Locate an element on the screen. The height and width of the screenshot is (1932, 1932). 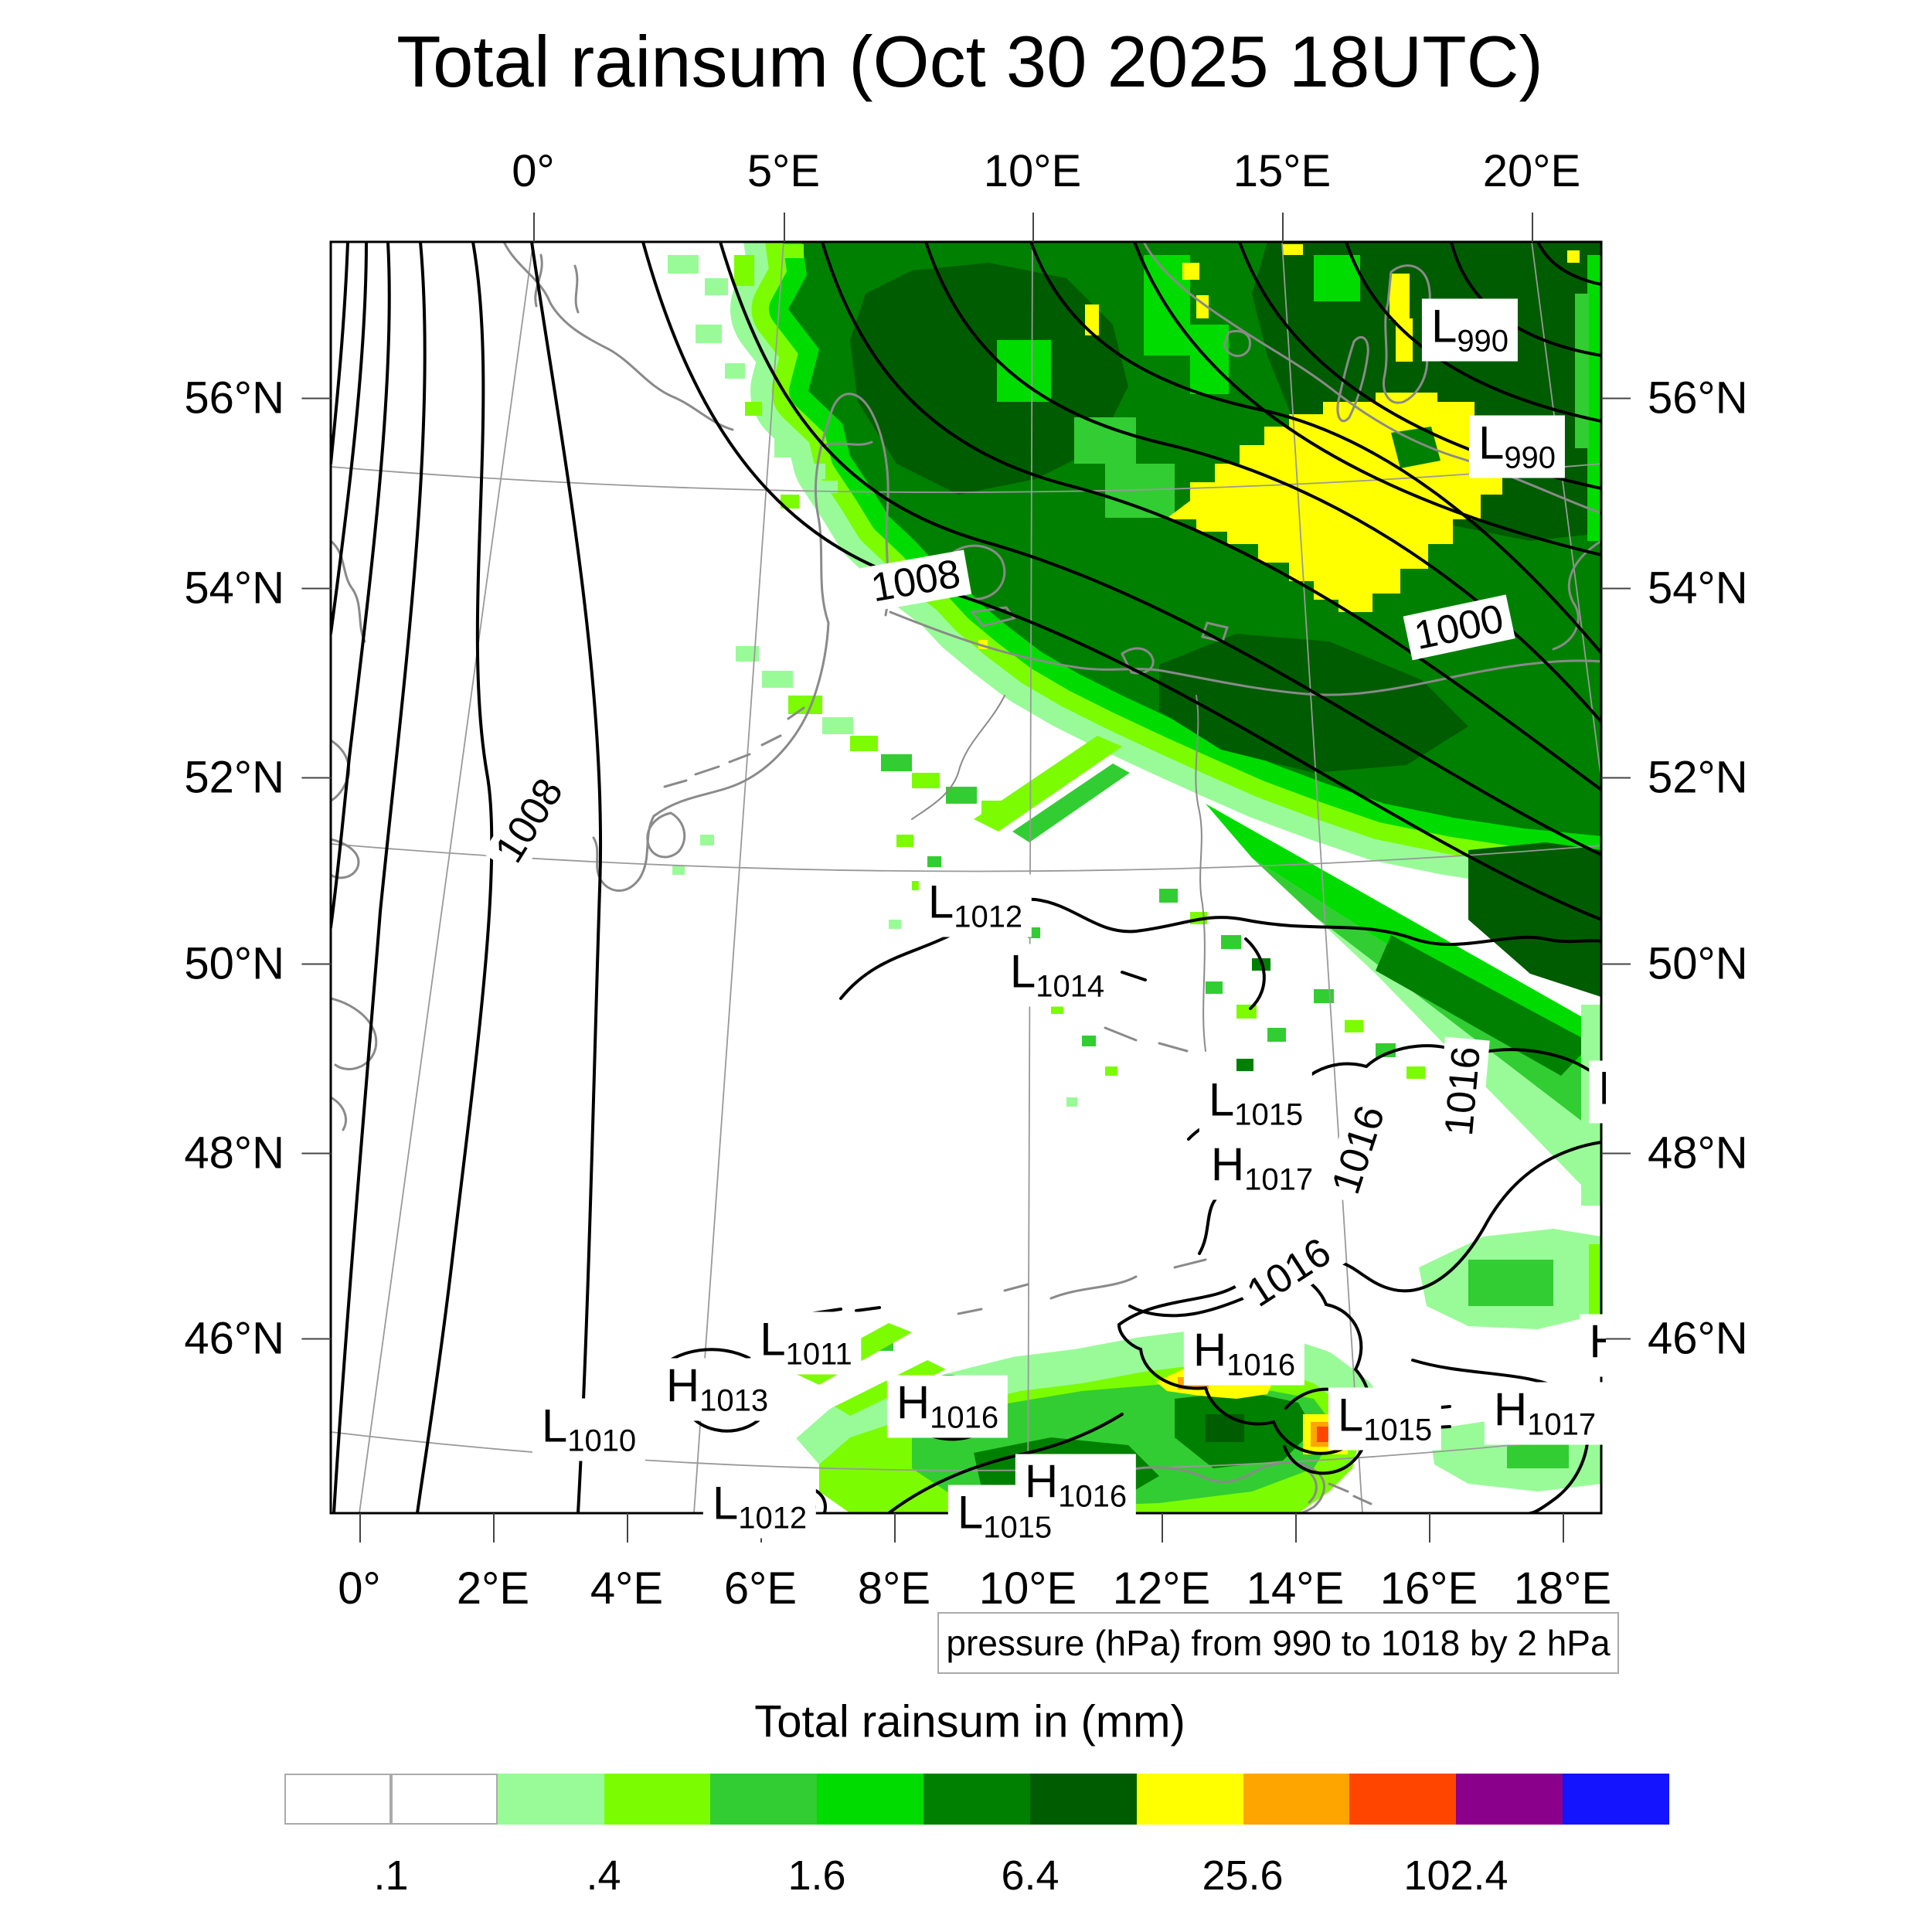
colorbar-tick-label: 25.6 is located at coordinates (1242, 1876).